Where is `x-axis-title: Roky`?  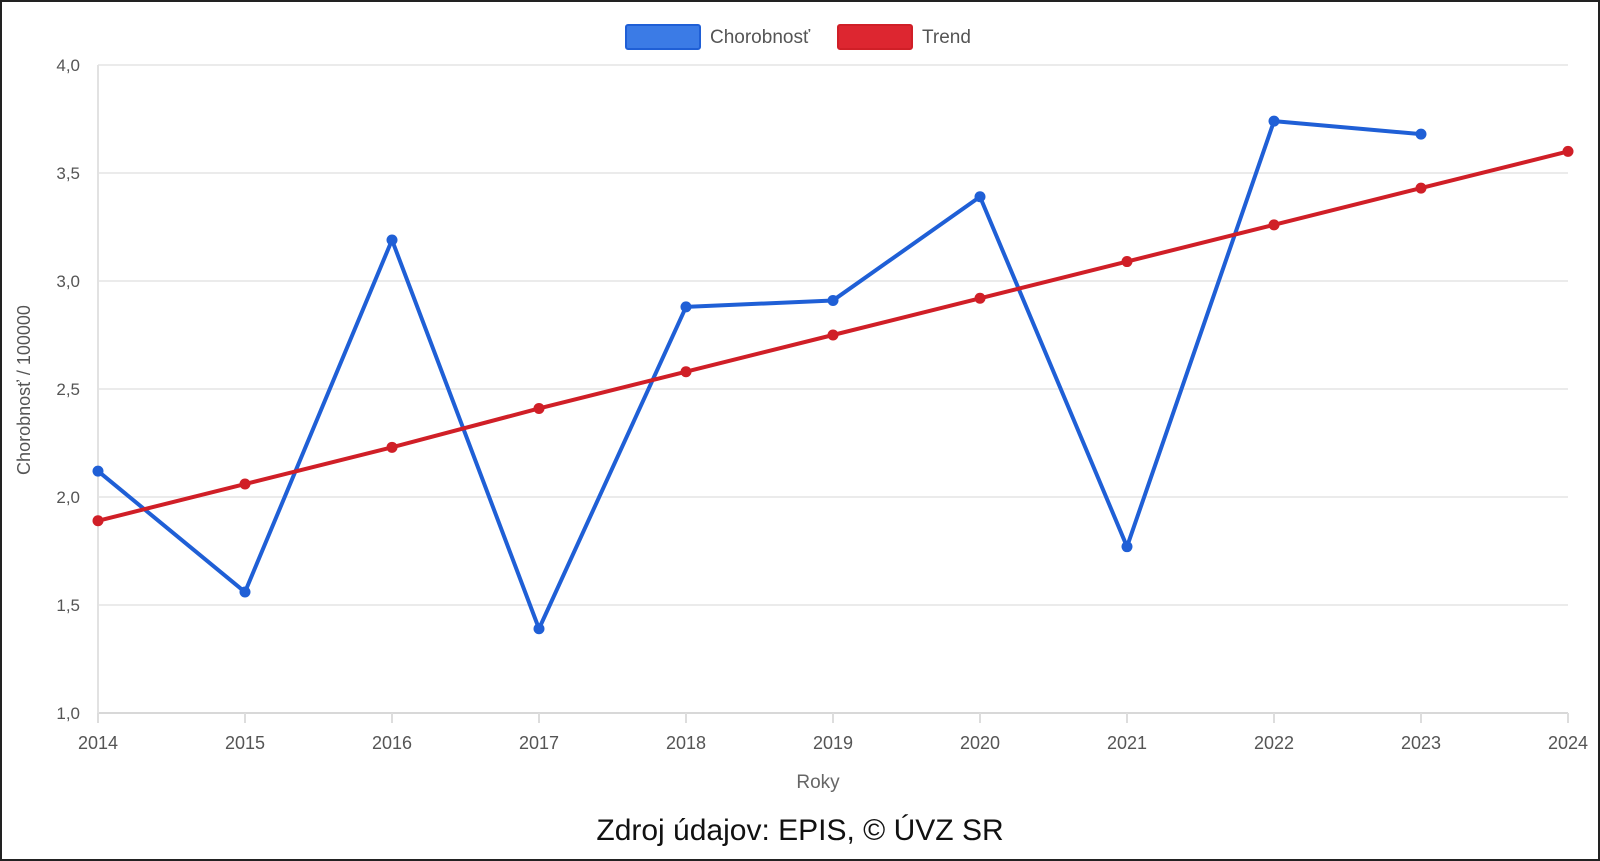
x-axis-title: Roky is located at coordinates (818, 782).